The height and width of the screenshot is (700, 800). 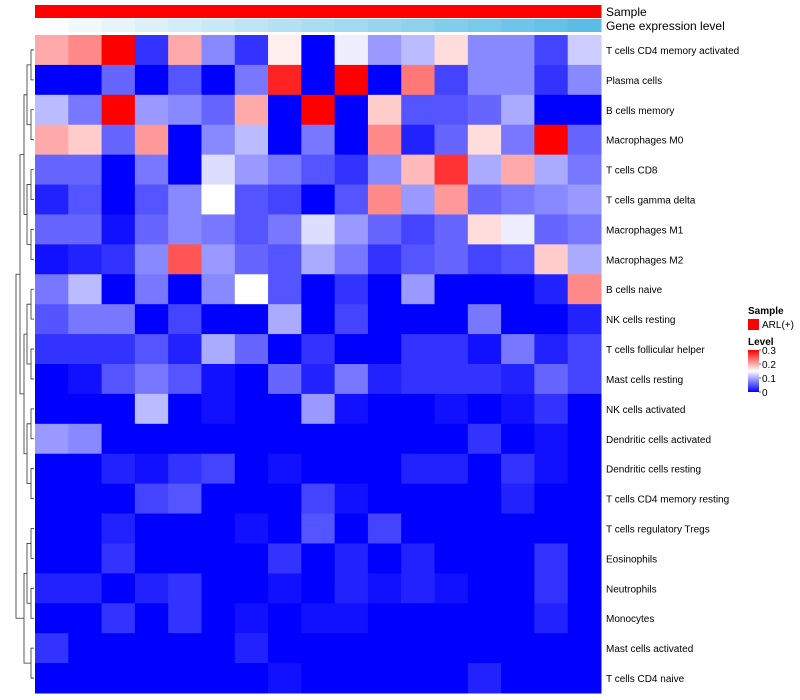 I want to click on legend-tick-label: 0.1, so click(x=769, y=379).